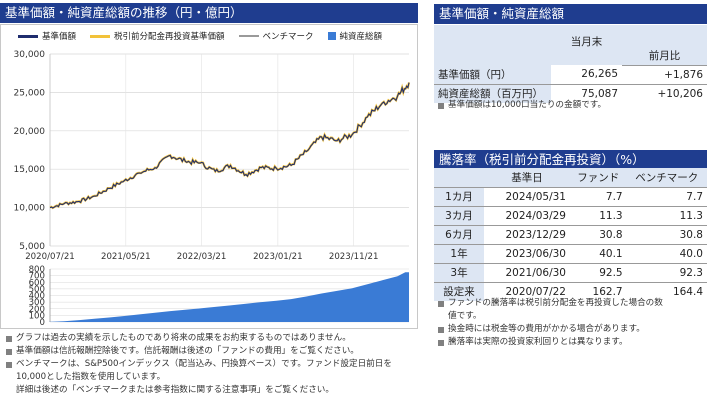 This screenshot has height=405, width=707. What do you see at coordinates (570, 14) in the screenshot?
I see `nav-table-header: 基準価額・純資産総額` at bounding box center [570, 14].